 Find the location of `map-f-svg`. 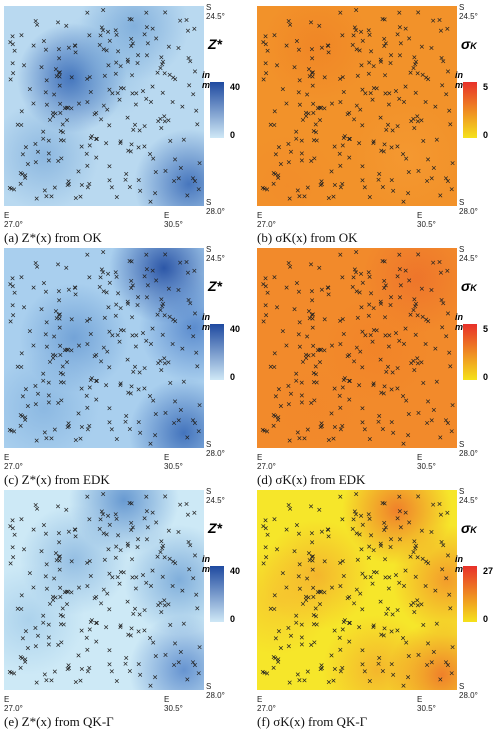

map-f-svg is located at coordinates (357, 590).